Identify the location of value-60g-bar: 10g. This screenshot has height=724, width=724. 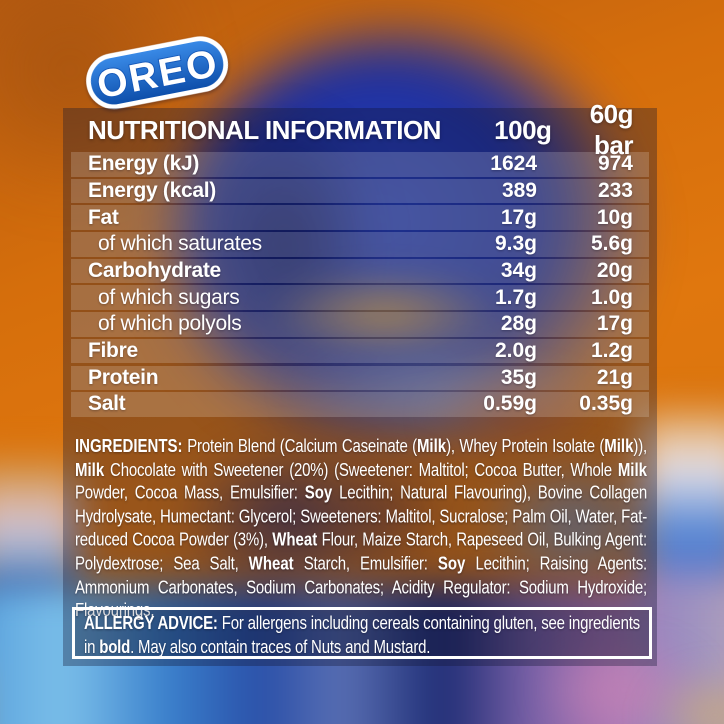
(614, 217).